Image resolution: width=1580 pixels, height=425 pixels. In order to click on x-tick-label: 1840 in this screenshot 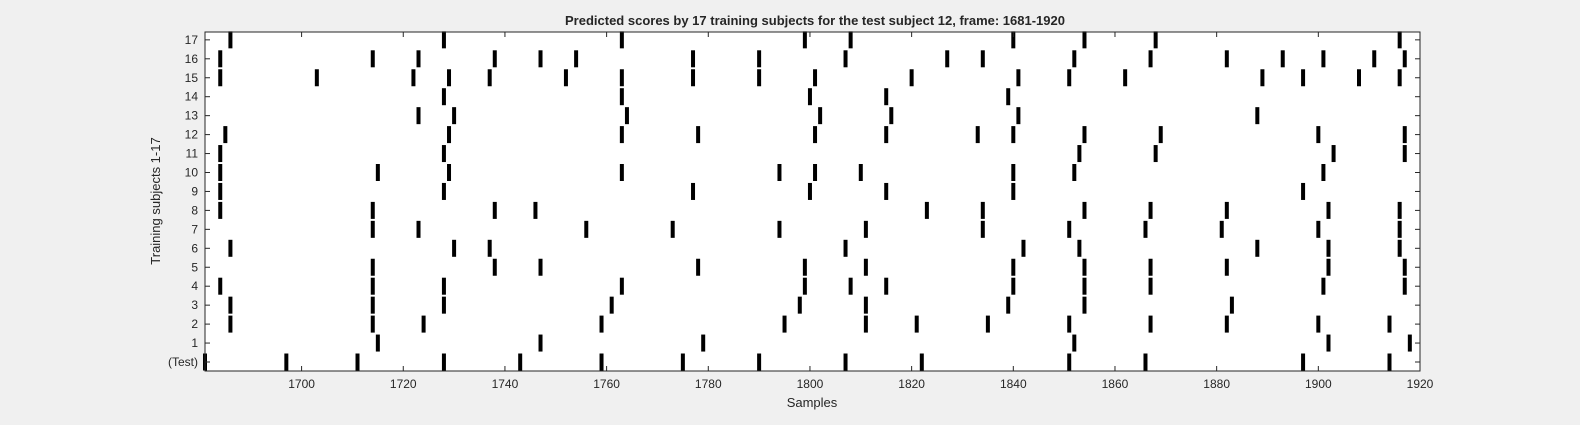, I will do `click(1013, 384)`.